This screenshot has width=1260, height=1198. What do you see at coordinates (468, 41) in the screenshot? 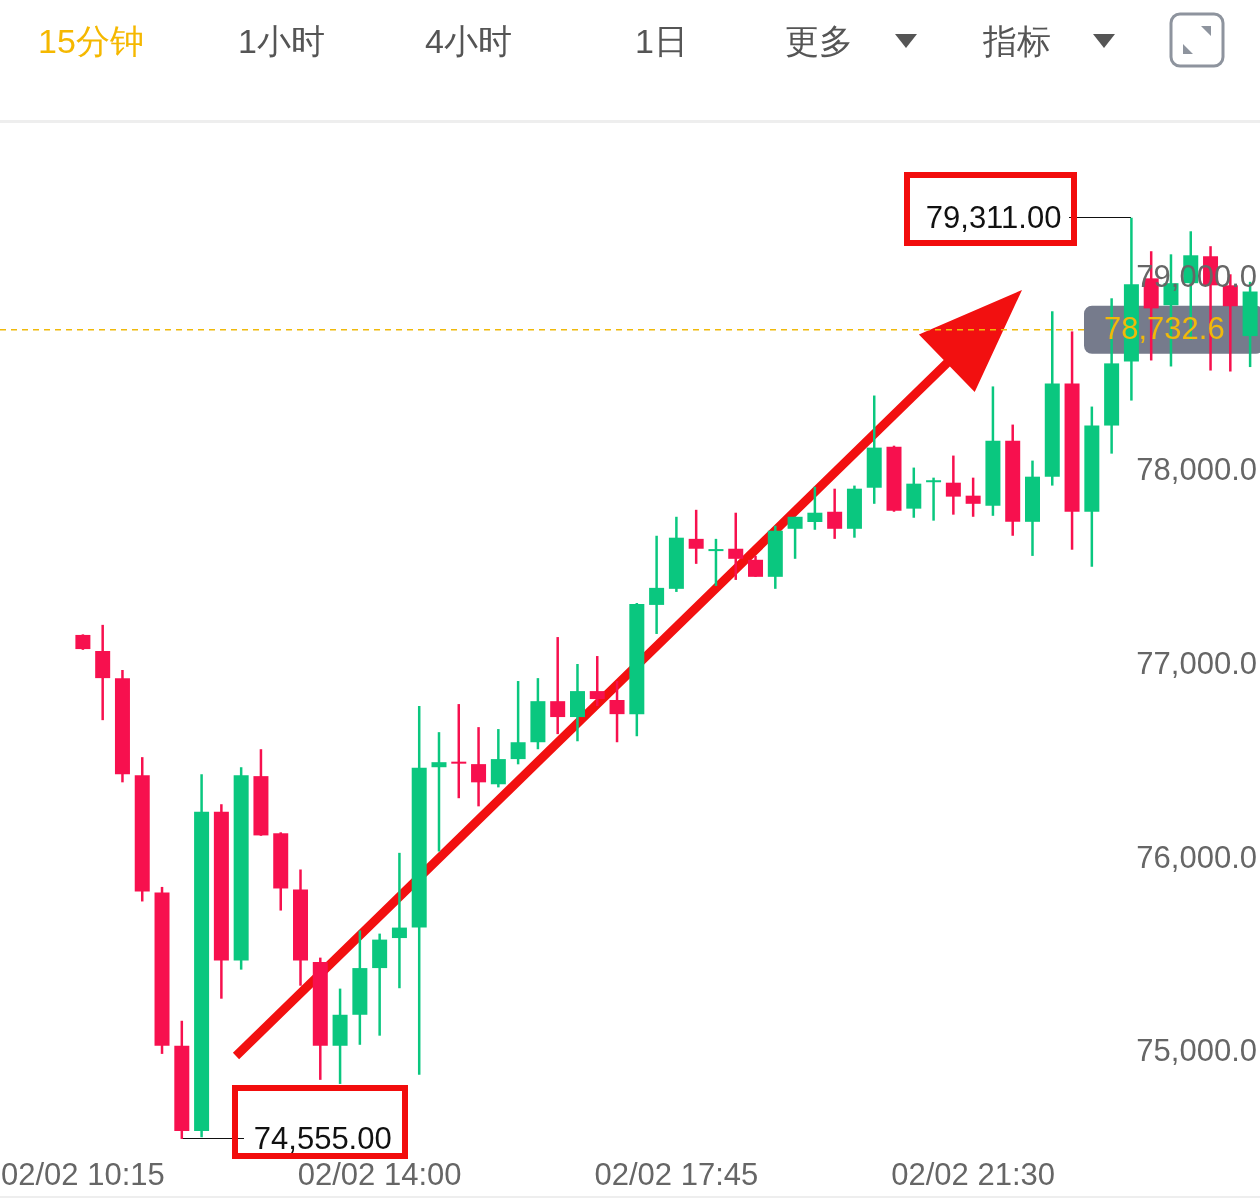
I see `text: 4小时` at bounding box center [468, 41].